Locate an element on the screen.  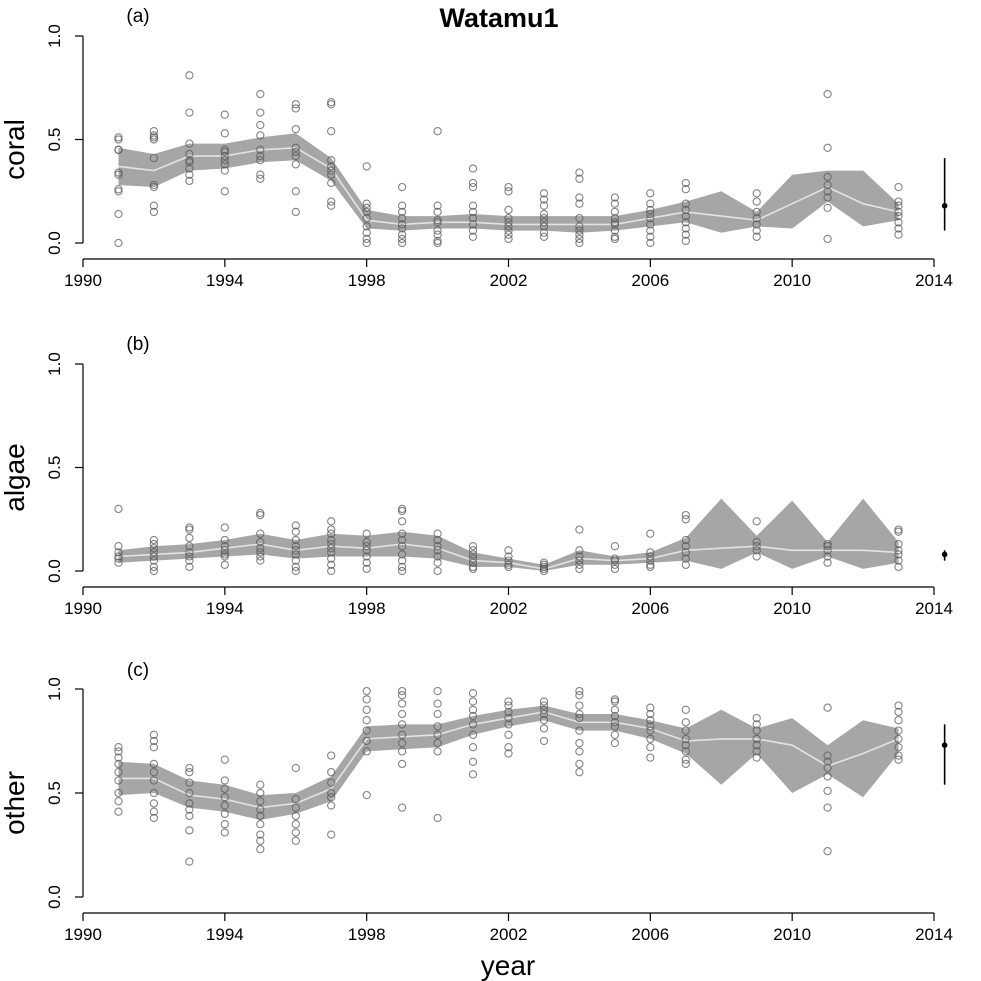
algae-x-tick-label: 2006 is located at coordinates (650, 608).